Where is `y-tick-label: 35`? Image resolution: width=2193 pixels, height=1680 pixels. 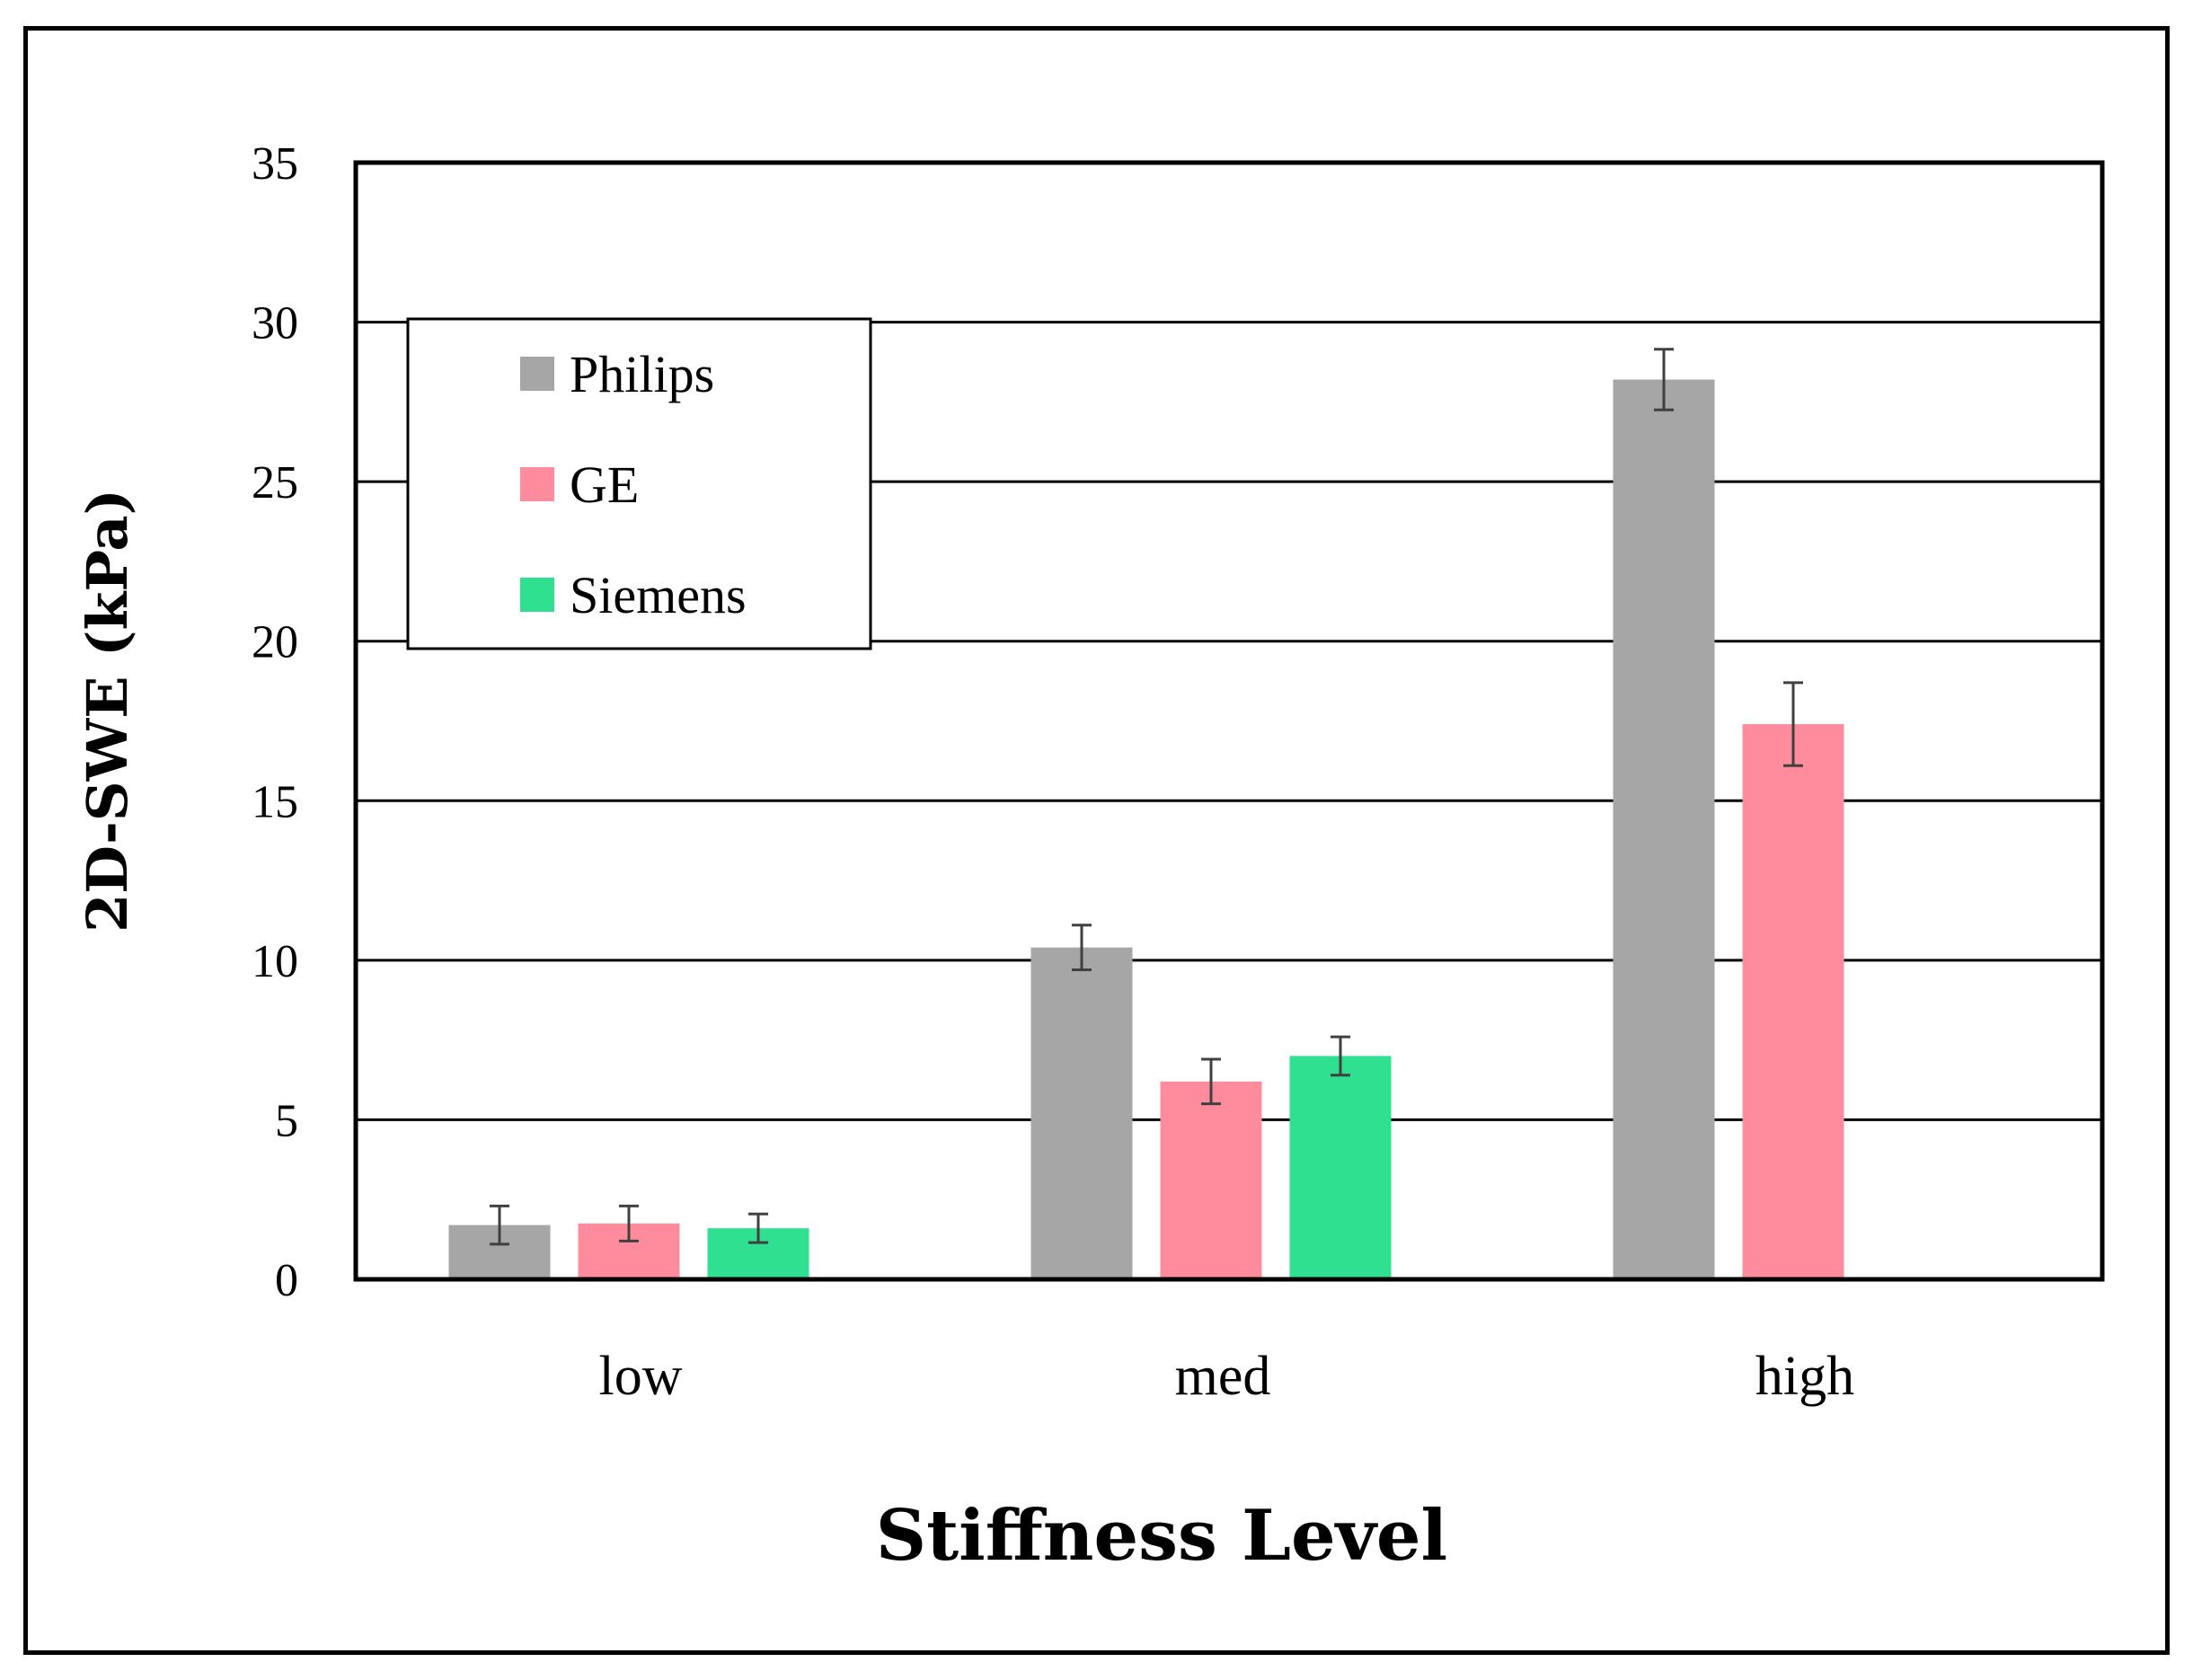 y-tick-label: 35 is located at coordinates (275, 164).